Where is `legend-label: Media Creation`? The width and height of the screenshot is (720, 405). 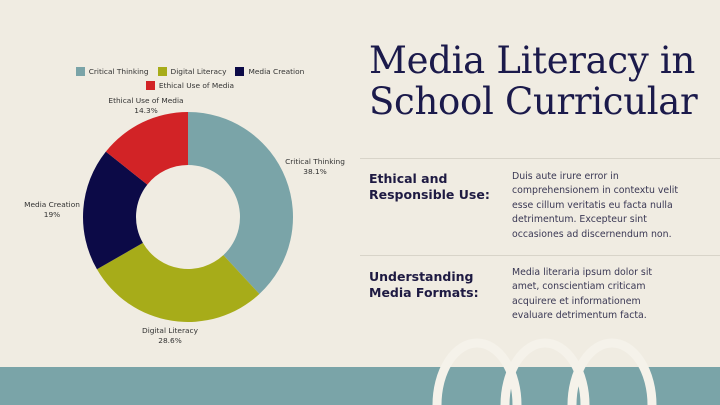
legend-label: Media Creation is located at coordinates (276, 71).